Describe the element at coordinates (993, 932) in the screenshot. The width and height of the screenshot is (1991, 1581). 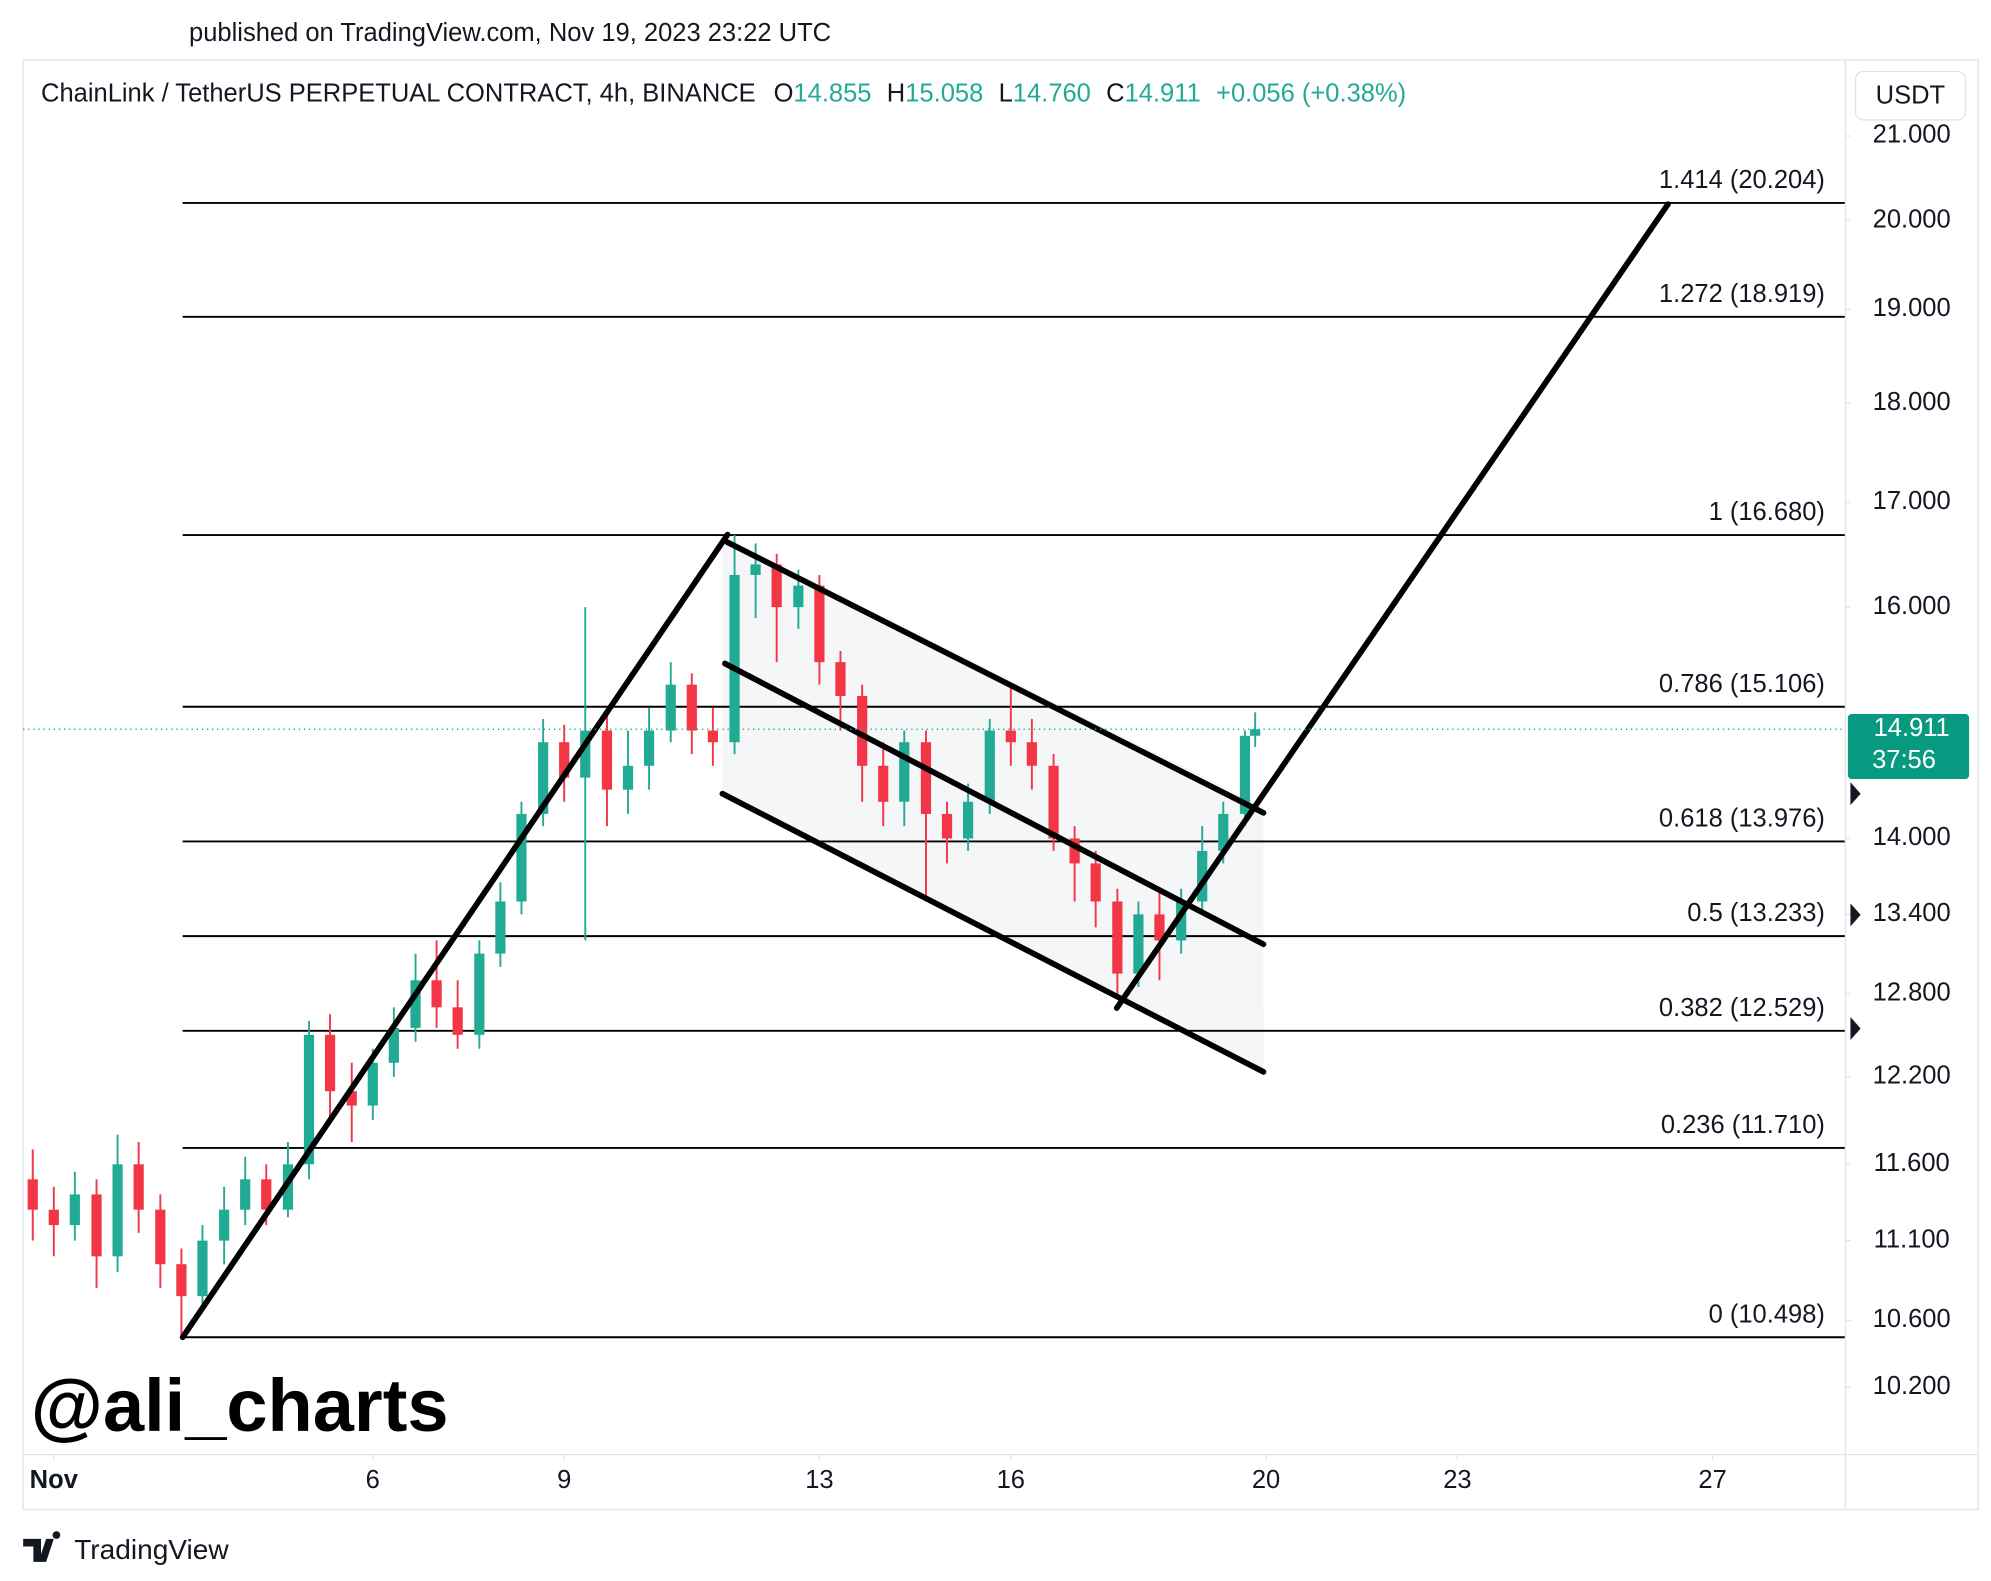
I see `channel-lower` at that location.